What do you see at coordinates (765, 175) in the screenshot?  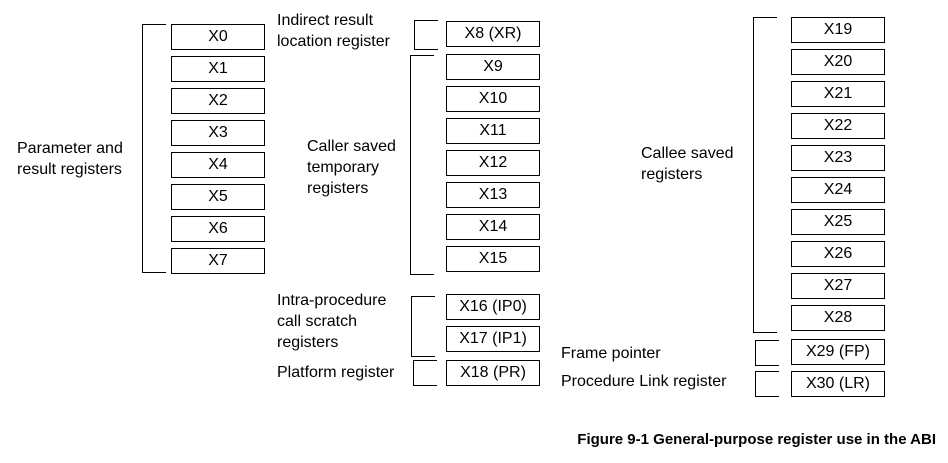 I see `callee-saved-bracket` at bounding box center [765, 175].